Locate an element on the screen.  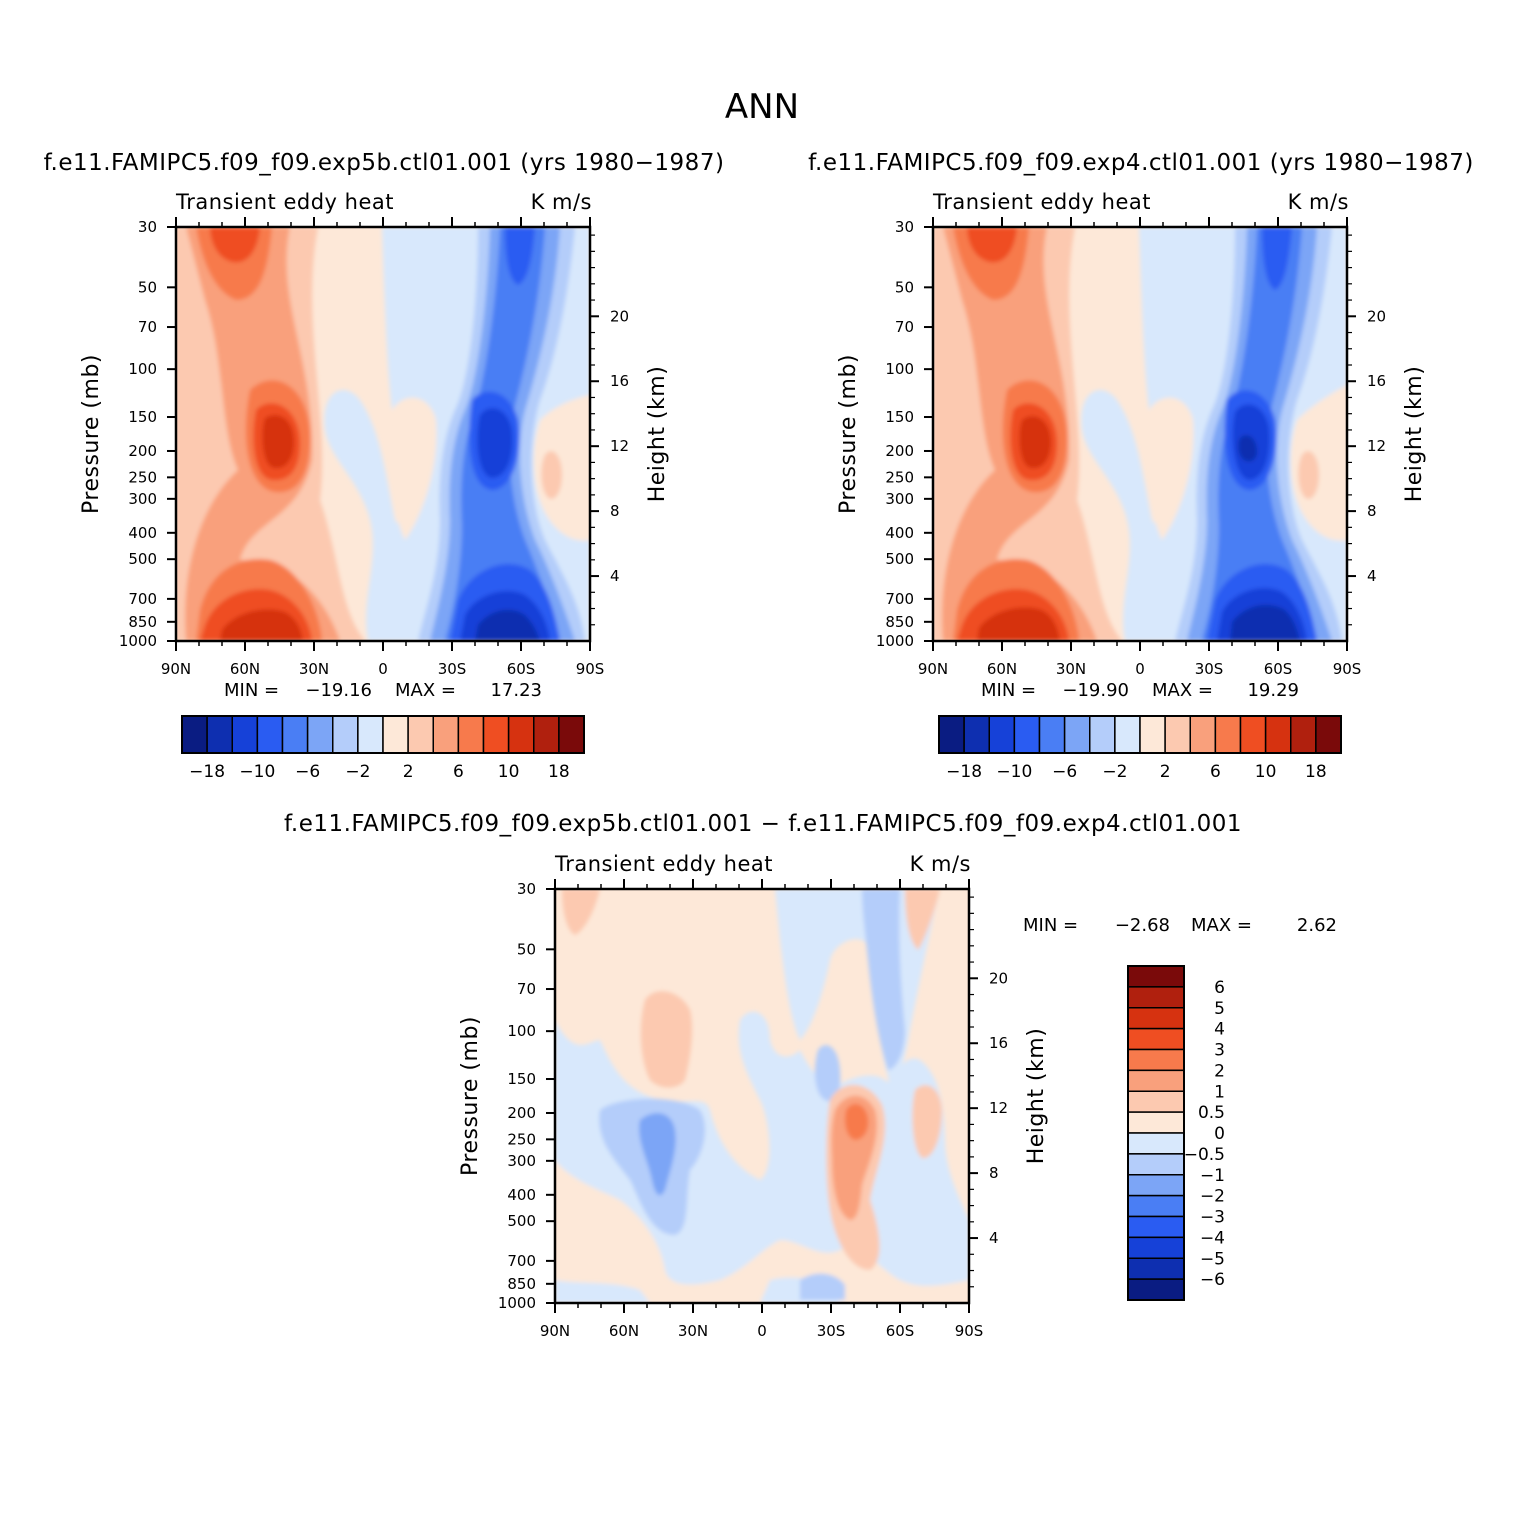
figure-title: ANN is located at coordinates (762, 107).